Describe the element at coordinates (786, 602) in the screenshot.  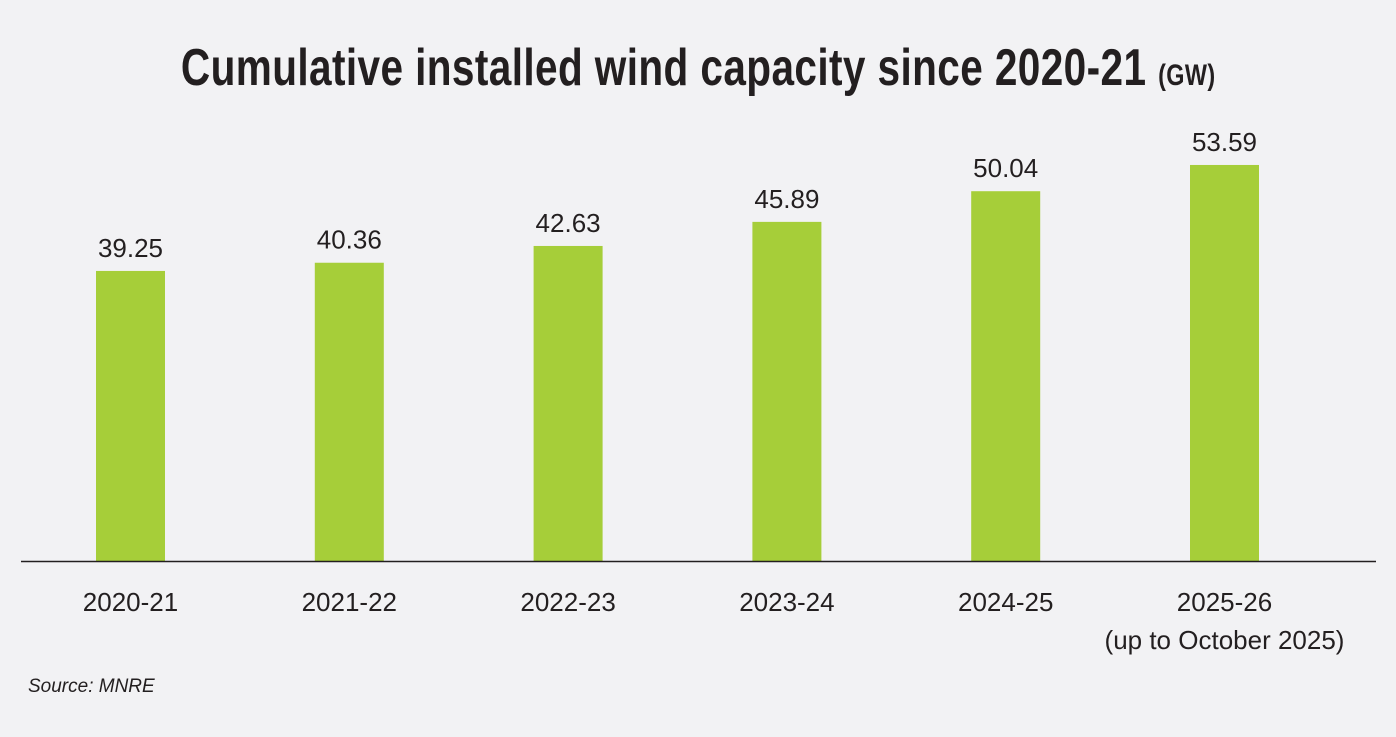
I see `x-tick-label: 2023-24` at that location.